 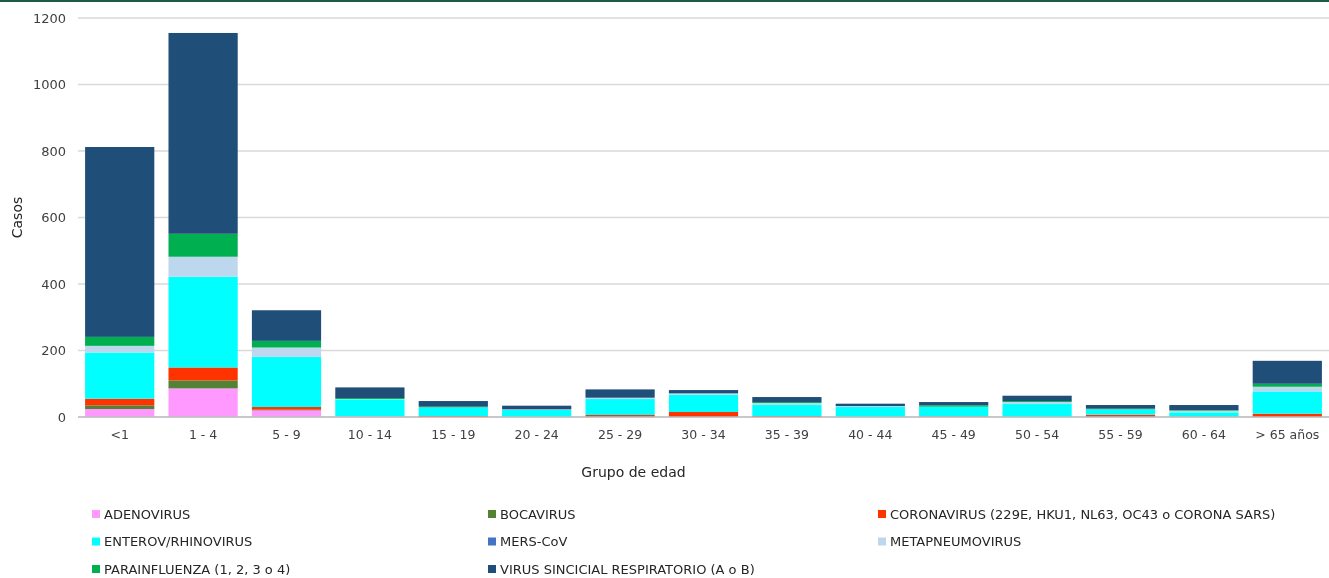 What do you see at coordinates (119, 434) in the screenshot?
I see `x-tick-label: <1` at bounding box center [119, 434].